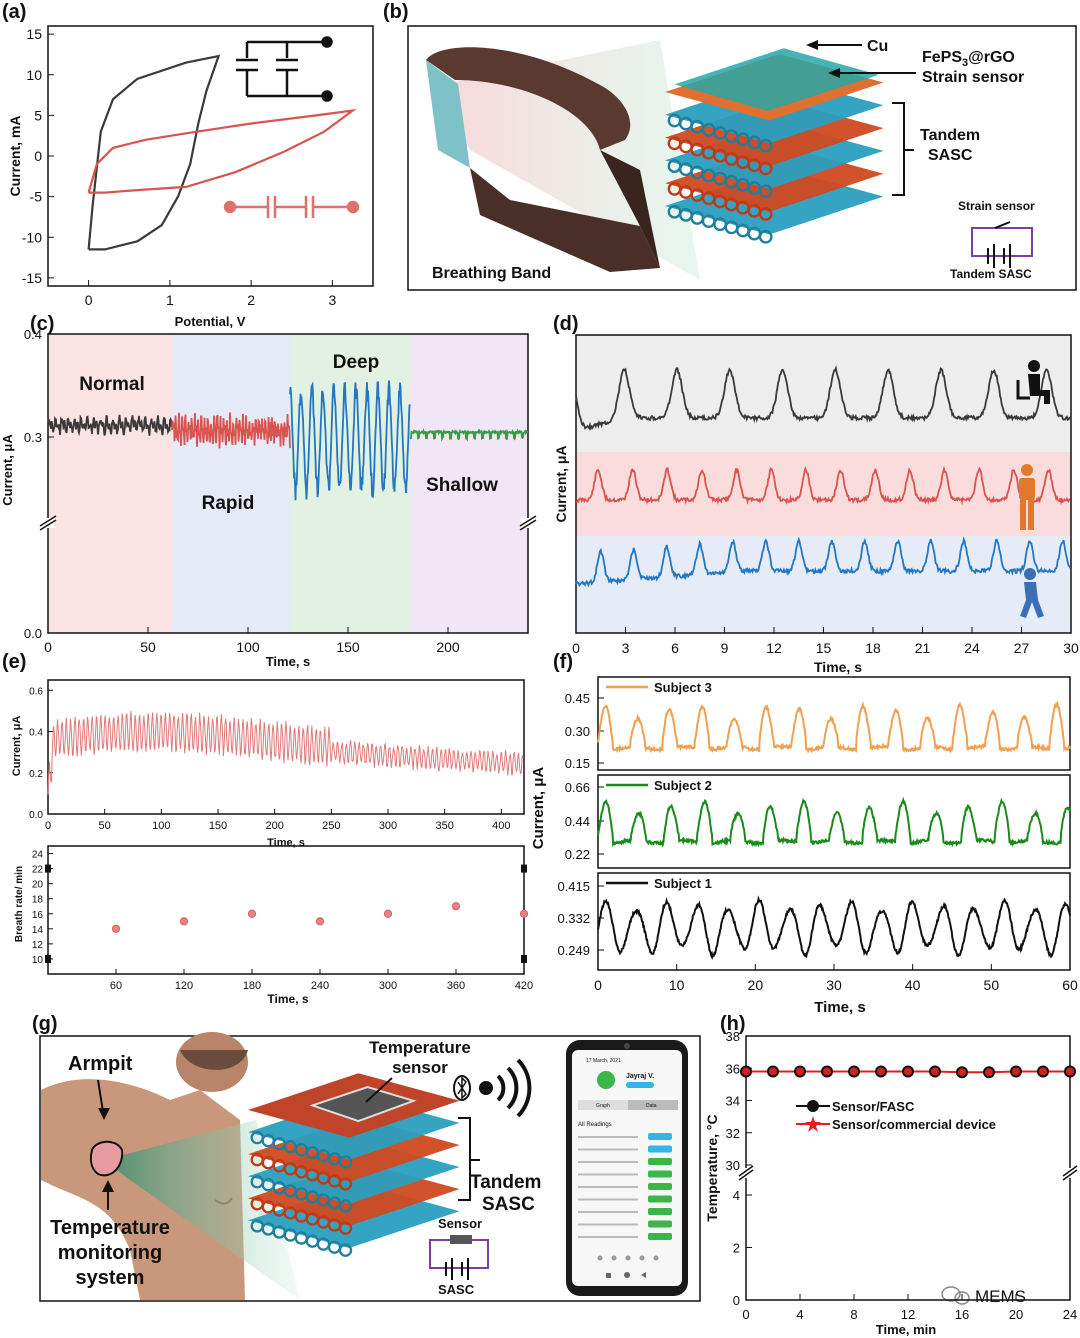 Image resolution: width=1080 pixels, height=1338 pixels. I want to click on panel-f-xlabel: Time, s, so click(839, 1007).